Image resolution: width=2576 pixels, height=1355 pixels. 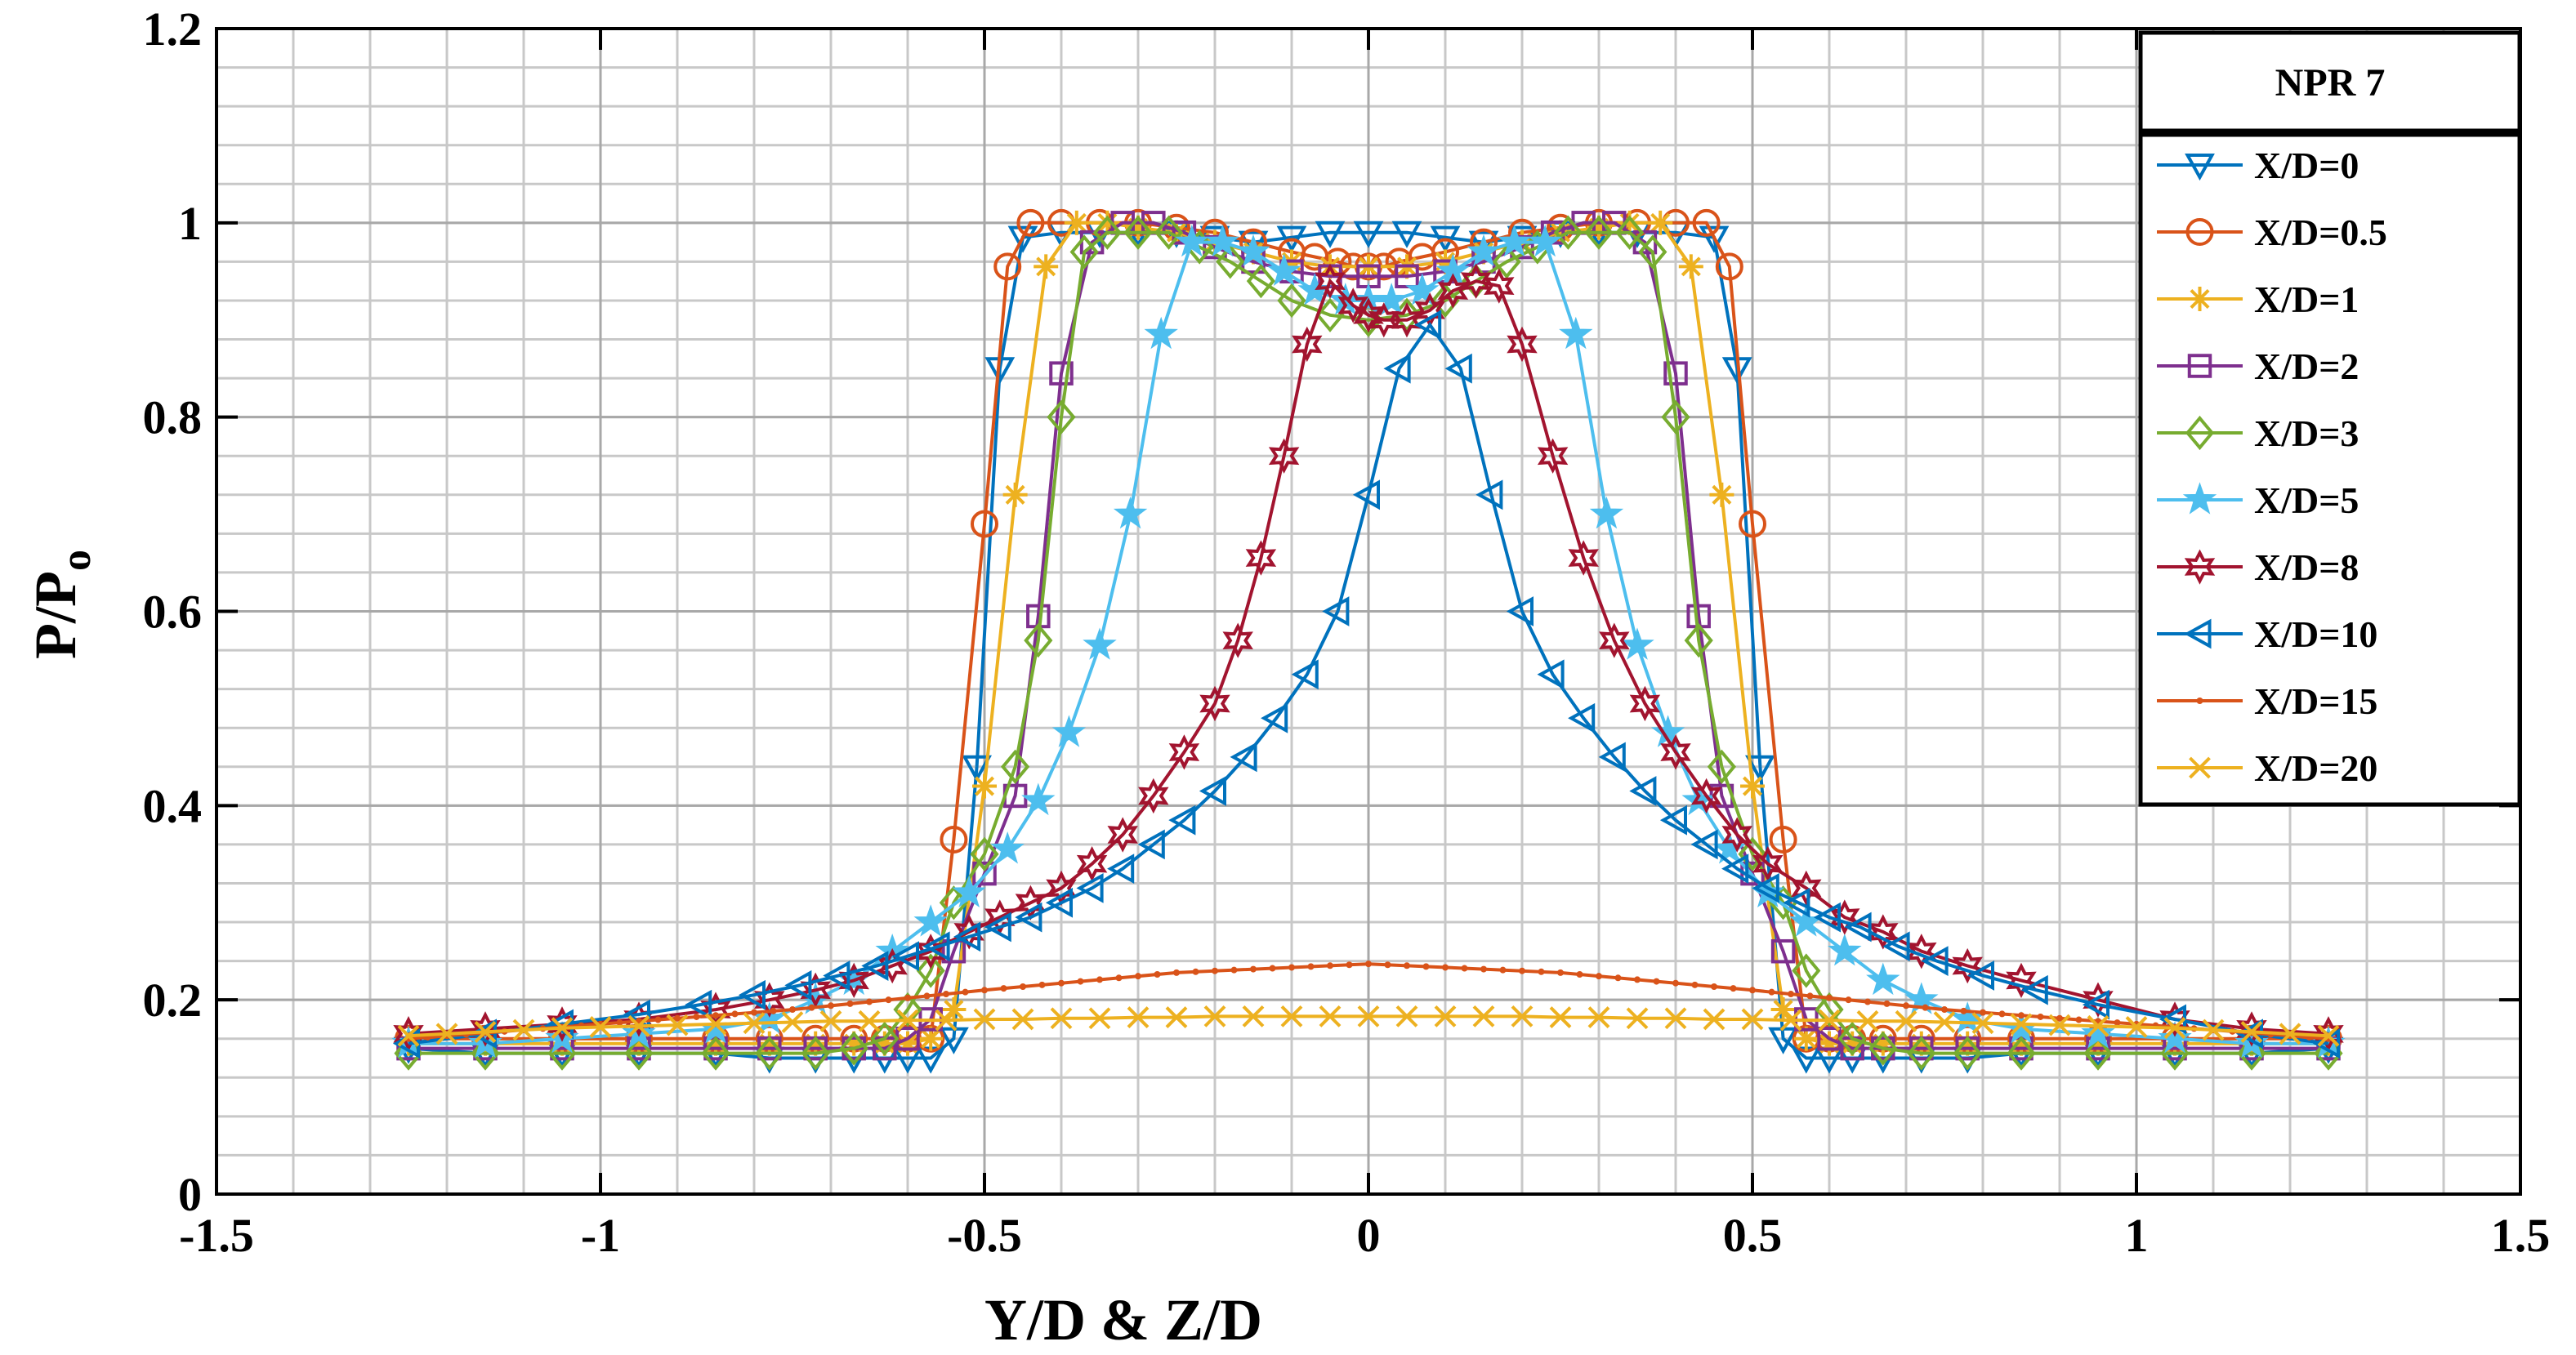 What do you see at coordinates (1369, 1235) in the screenshot?
I see `x-tick-label: 0` at bounding box center [1369, 1235].